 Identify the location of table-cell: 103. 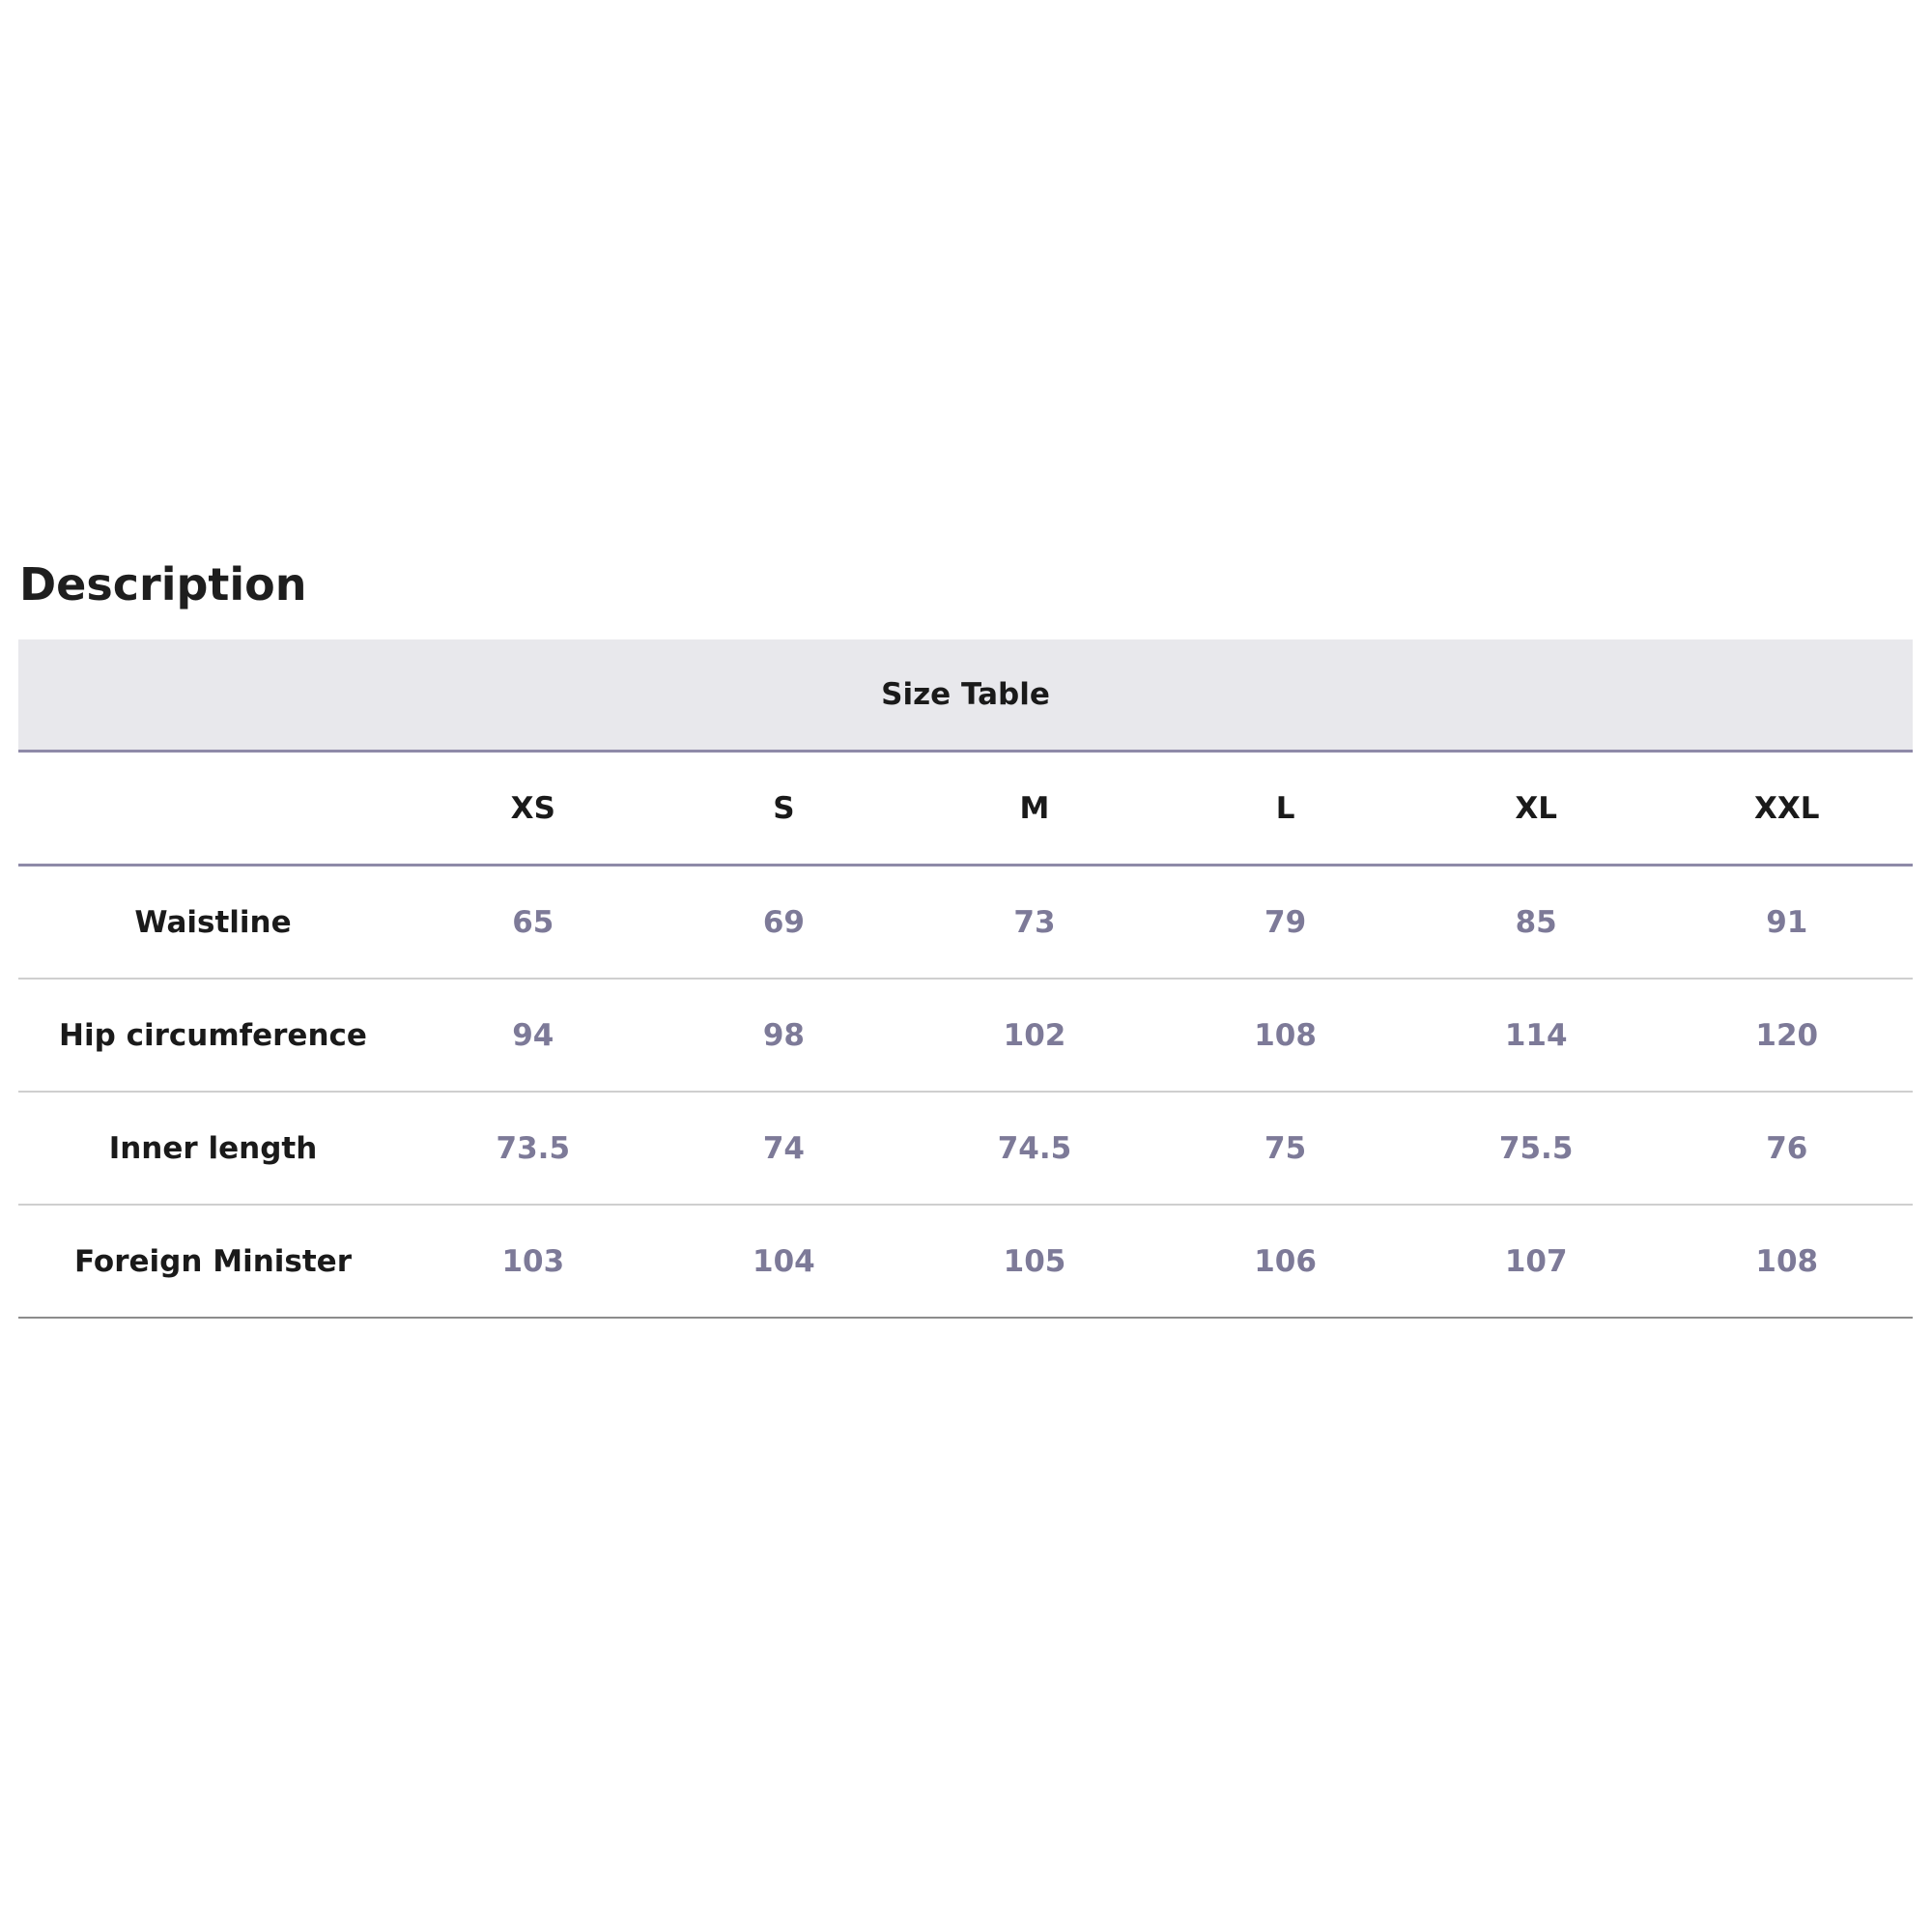
(533, 1261).